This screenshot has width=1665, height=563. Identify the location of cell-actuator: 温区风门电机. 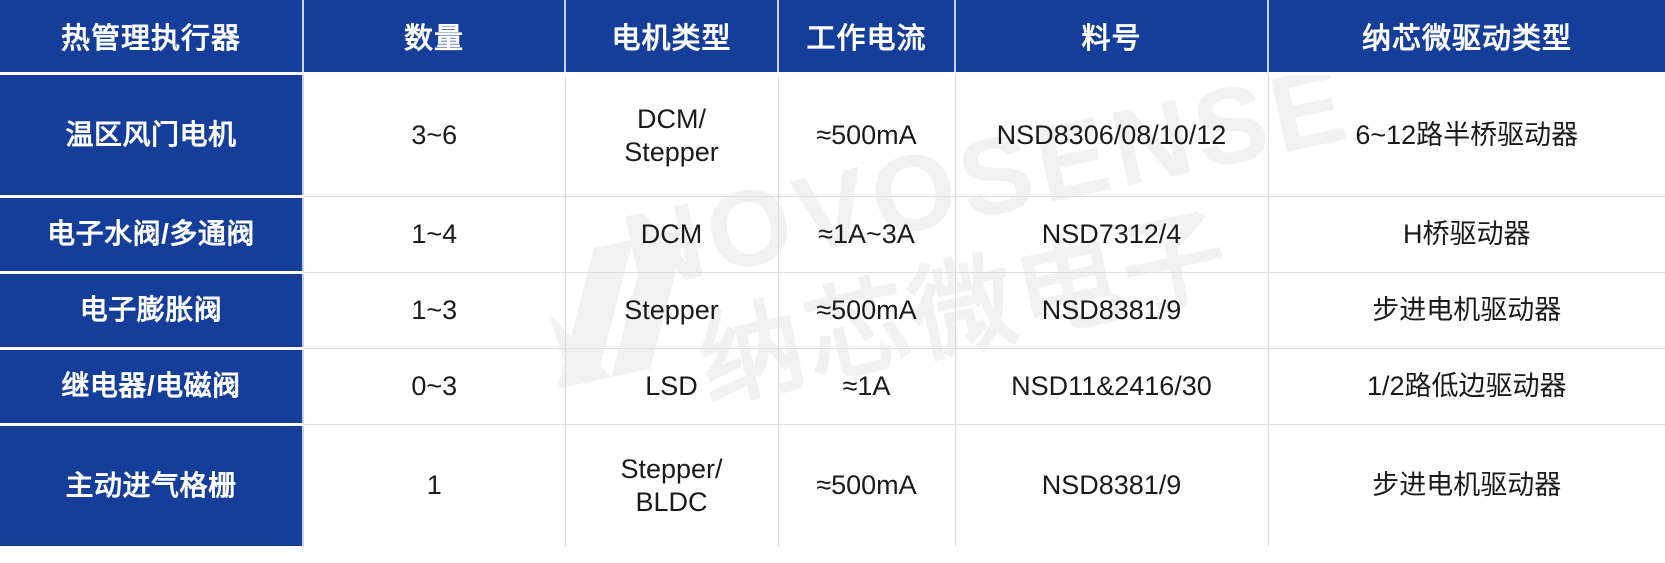
(152, 135).